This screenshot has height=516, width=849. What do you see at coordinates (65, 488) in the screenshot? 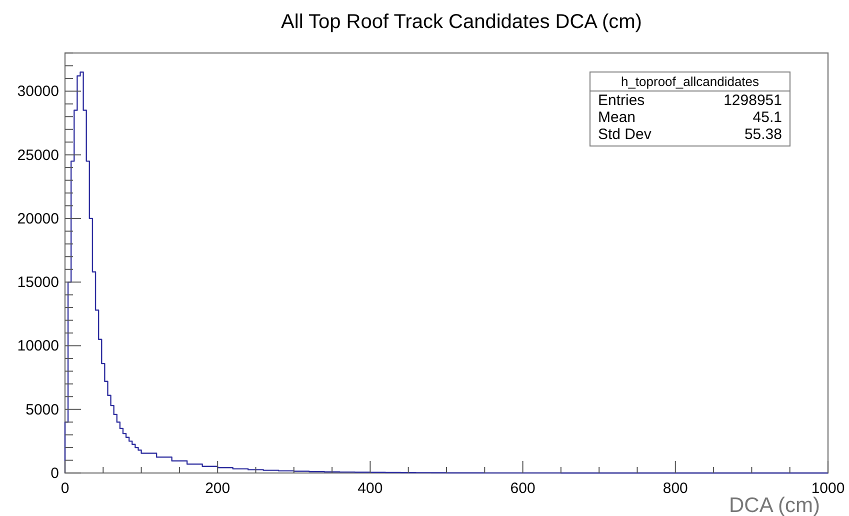
I see `x-tick-label: 0` at bounding box center [65, 488].